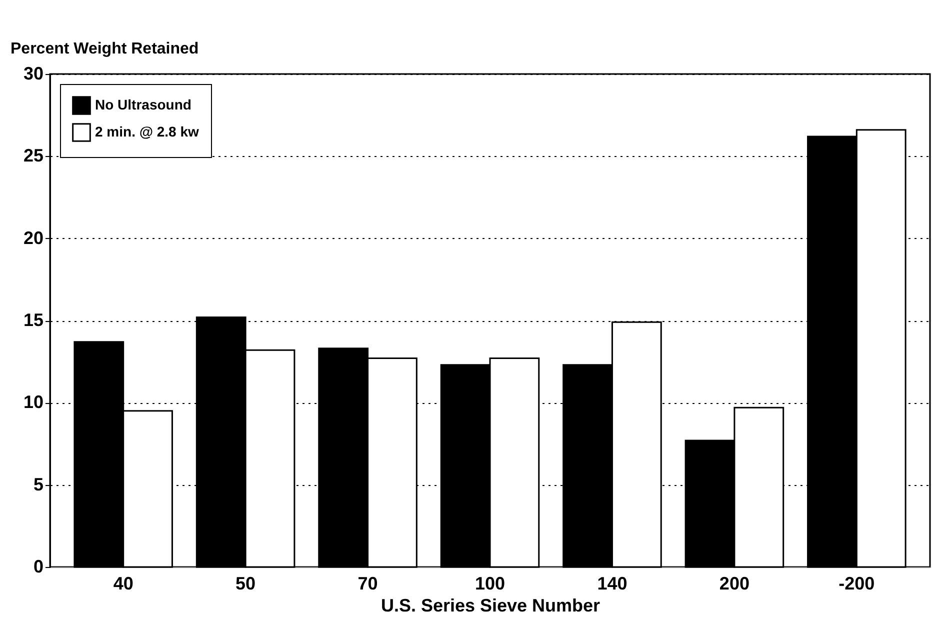  What do you see at coordinates (38, 484) in the screenshot?
I see `y-tick-label: 5` at bounding box center [38, 484].